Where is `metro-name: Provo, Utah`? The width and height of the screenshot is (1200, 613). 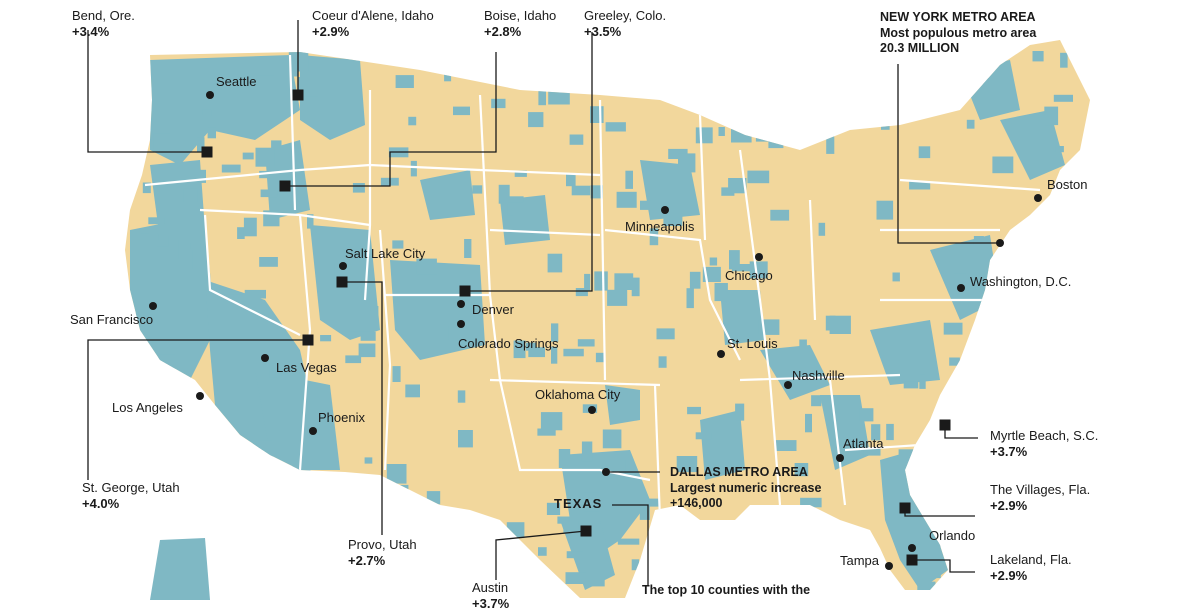 metro-name: Provo, Utah is located at coordinates (382, 544).